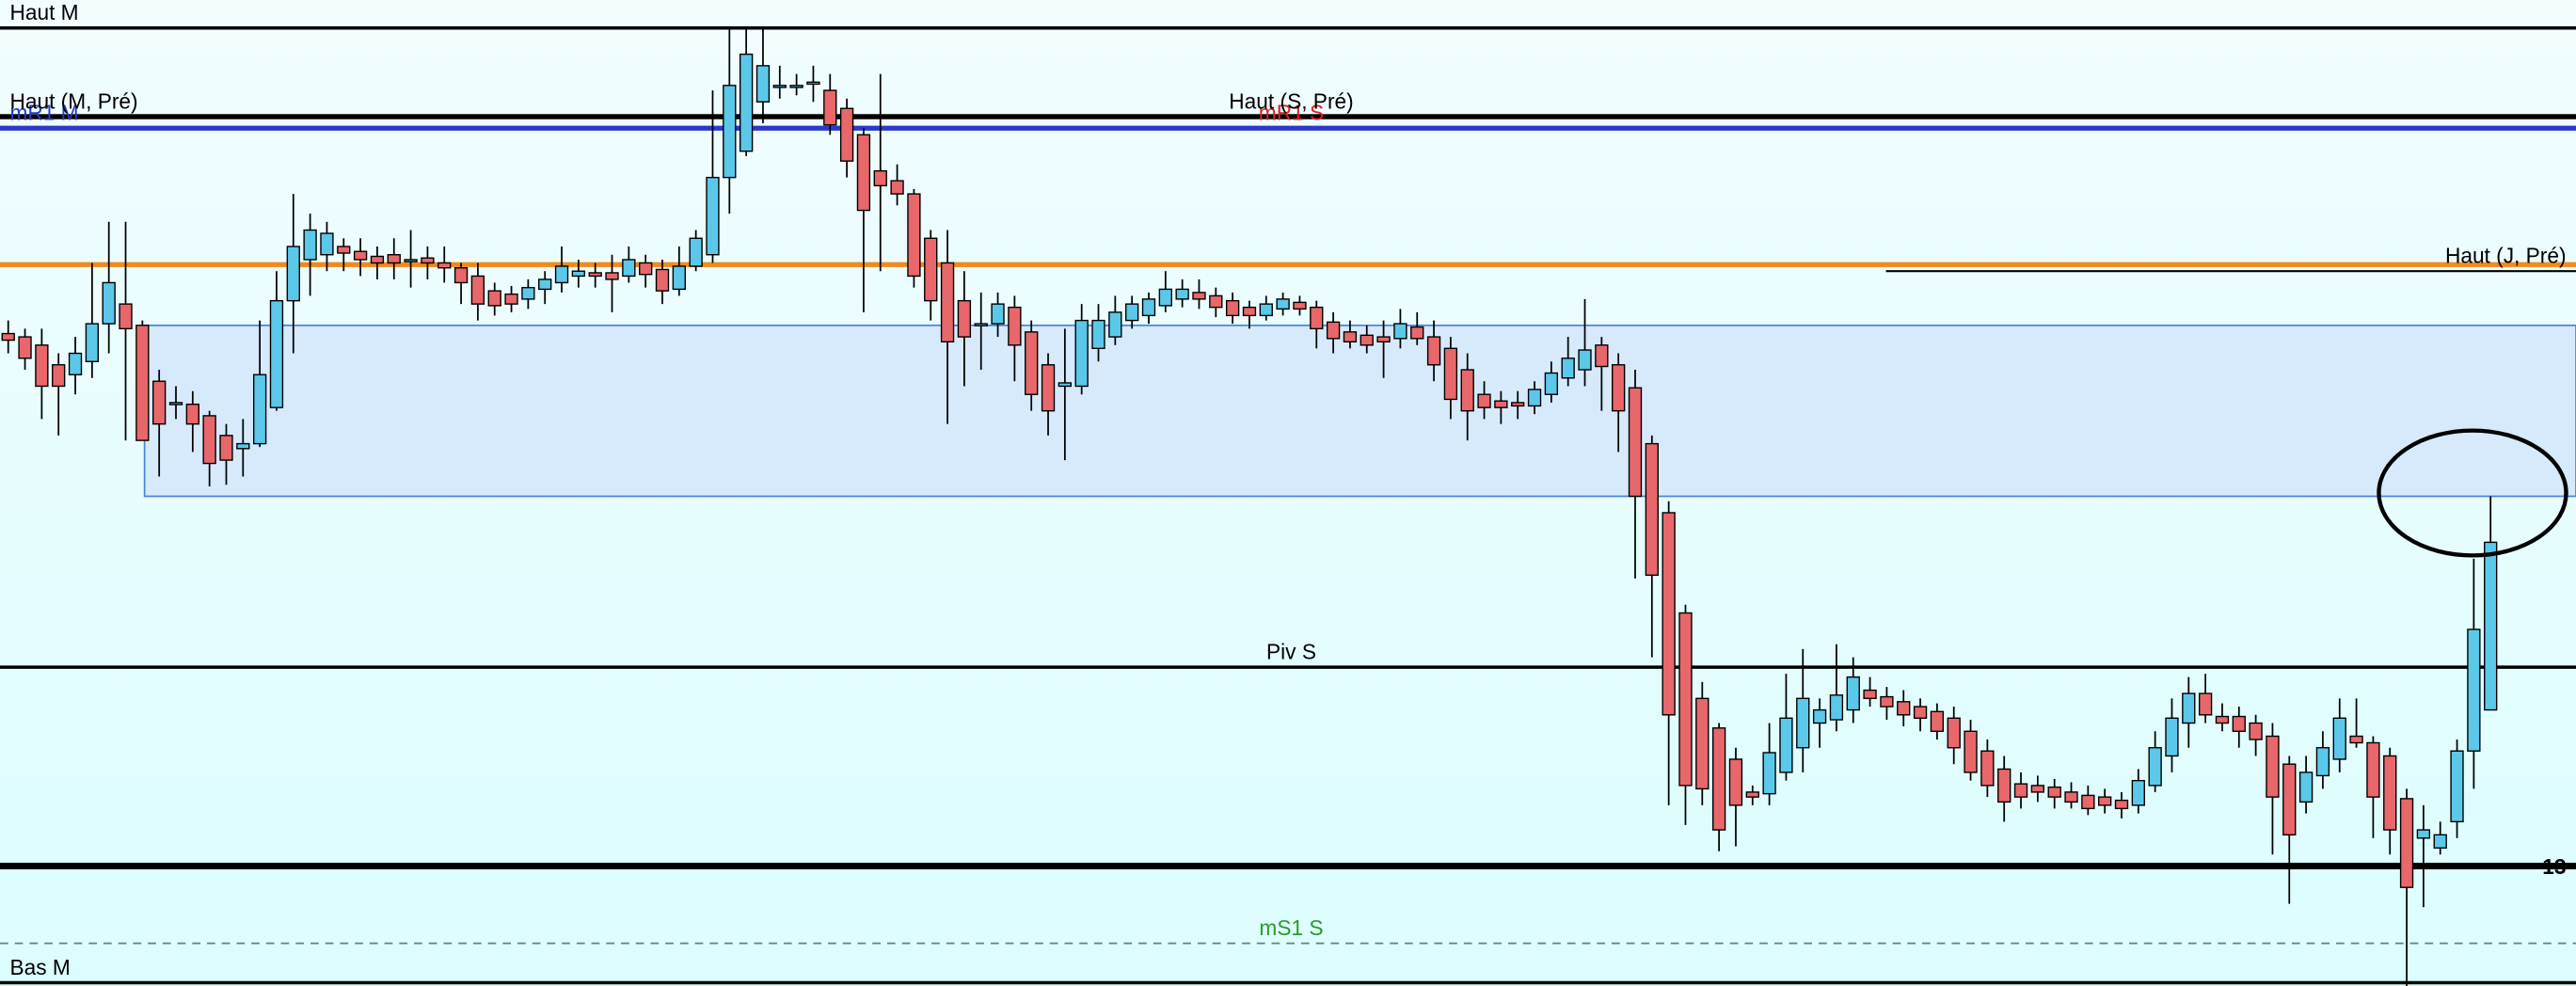  I want to click on level-label: mR1 S, so click(1291, 113).